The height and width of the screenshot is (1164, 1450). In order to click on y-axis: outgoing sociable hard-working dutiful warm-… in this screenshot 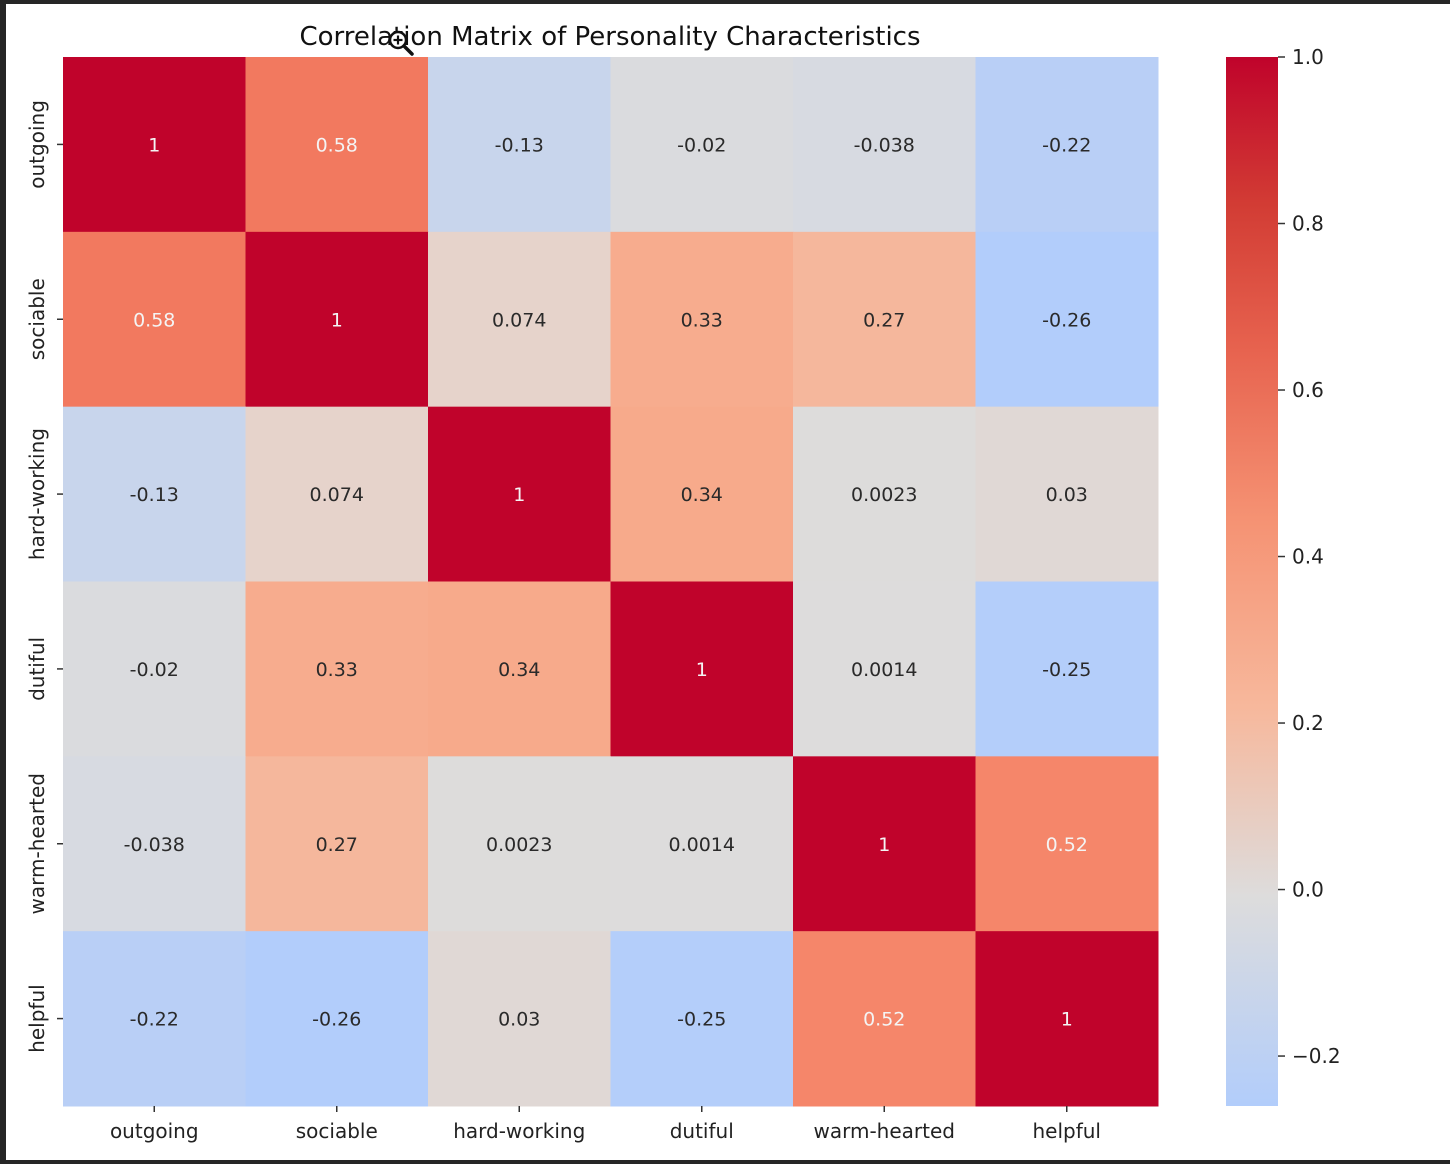, I will do `click(44, 576)`.